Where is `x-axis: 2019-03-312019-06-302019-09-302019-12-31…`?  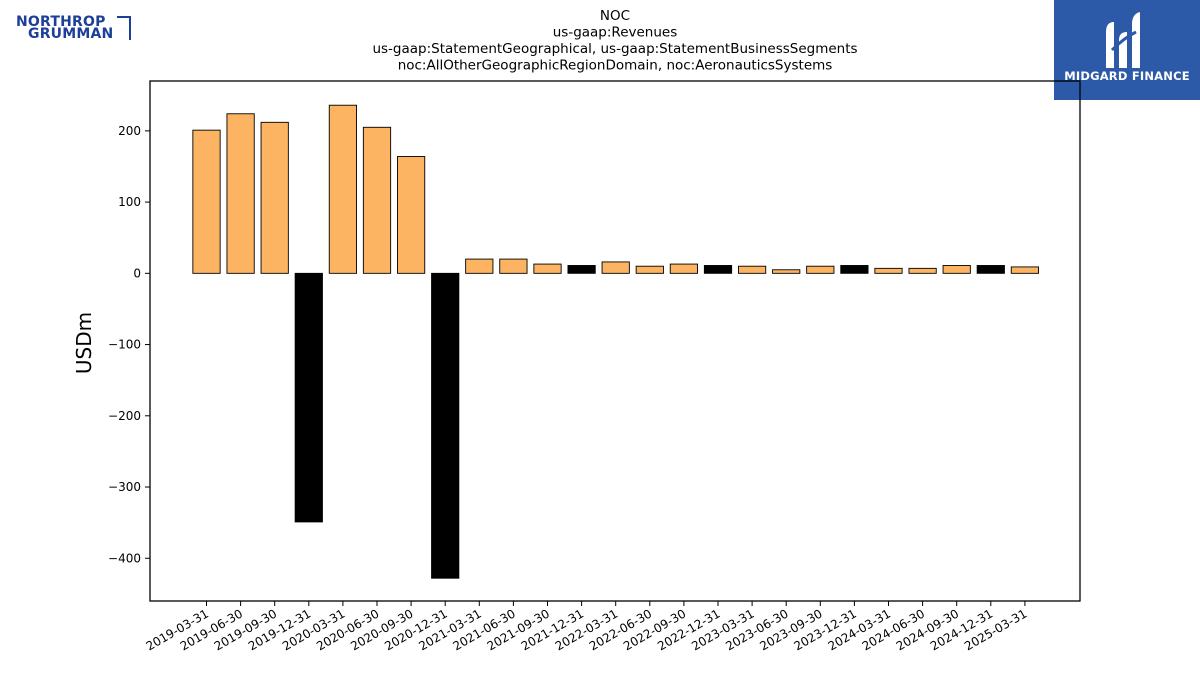
x-axis: 2019-03-312019-06-302019-09-302019-12-31… is located at coordinates (586, 627).